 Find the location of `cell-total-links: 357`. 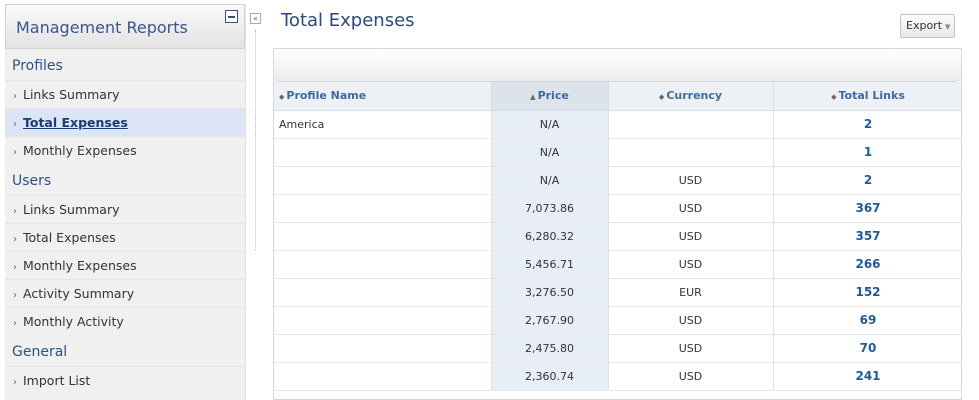

cell-total-links: 357 is located at coordinates (867, 236).